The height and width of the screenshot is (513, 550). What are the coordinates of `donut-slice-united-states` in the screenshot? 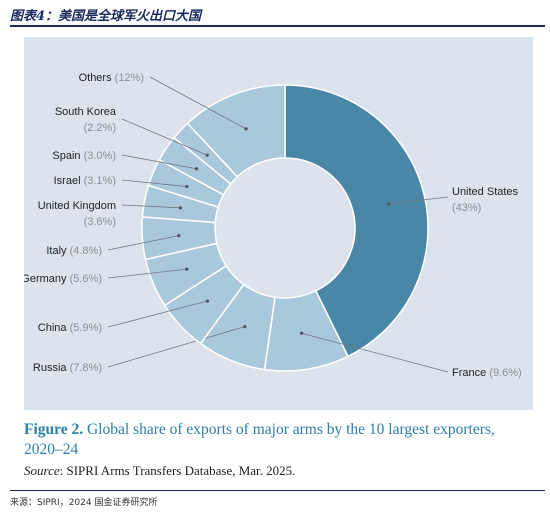 It's located at (356, 221).